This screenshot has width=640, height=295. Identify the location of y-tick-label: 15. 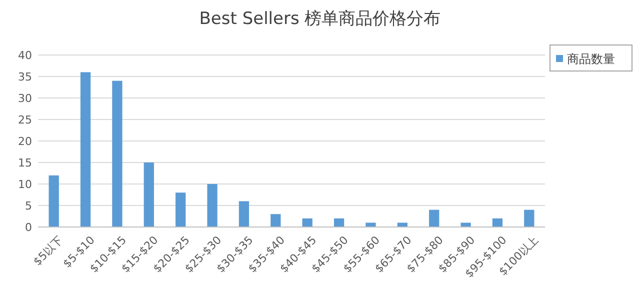
(25, 163).